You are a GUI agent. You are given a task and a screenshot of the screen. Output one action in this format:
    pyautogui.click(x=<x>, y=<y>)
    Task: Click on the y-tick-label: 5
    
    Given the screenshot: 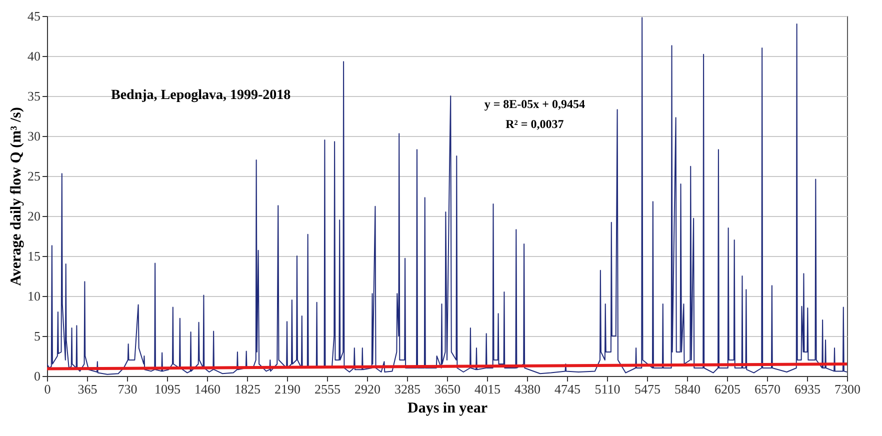 What is the action you would take?
    pyautogui.click(x=37, y=336)
    